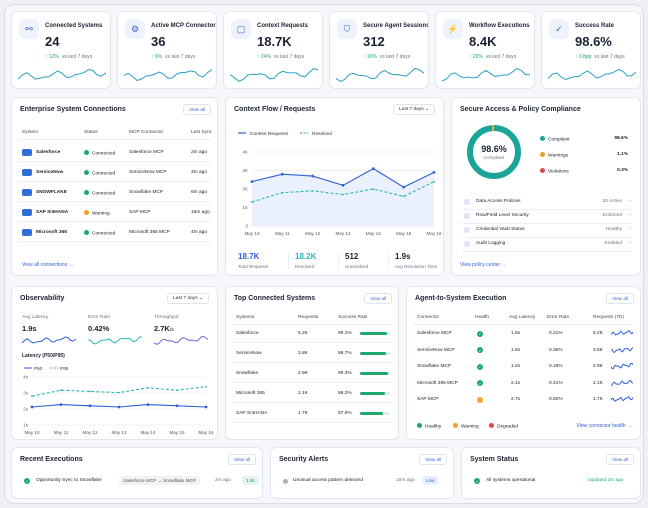 The image size is (648, 508). Describe the element at coordinates (264, 57) in the screenshot. I see `kpi-delta: ↑ 24%` at that location.